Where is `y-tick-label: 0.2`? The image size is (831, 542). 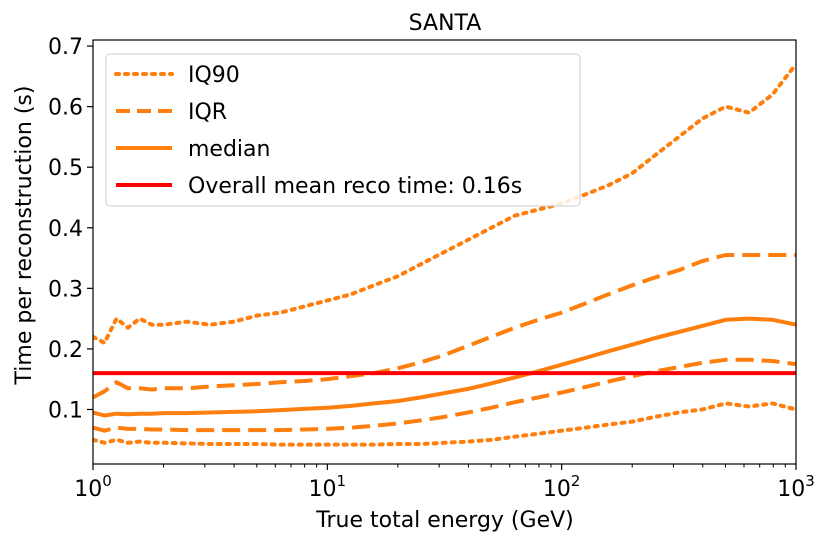
y-tick-label: 0.2 is located at coordinates (65, 350).